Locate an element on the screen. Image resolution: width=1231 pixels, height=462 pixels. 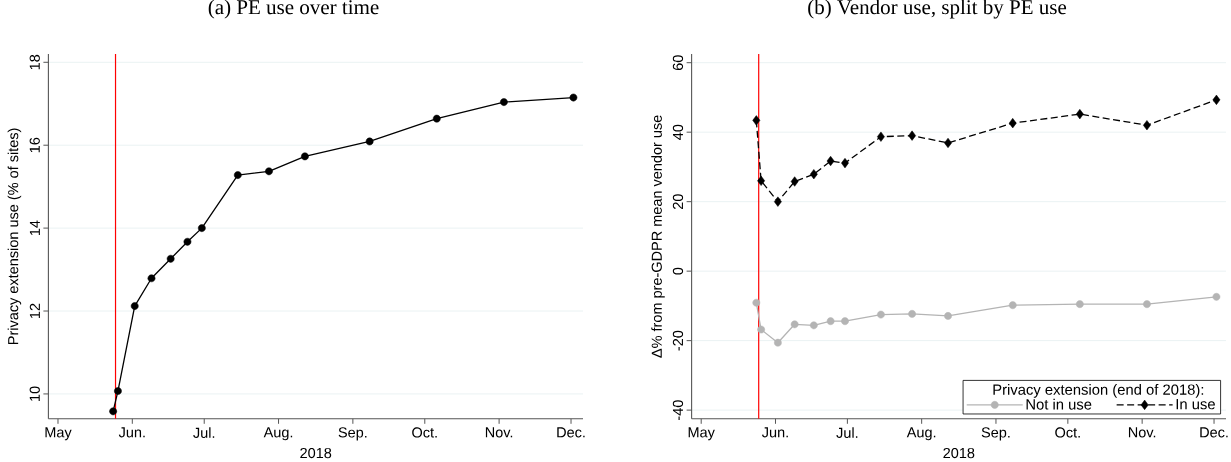
y-tick-label: 20 is located at coordinates (678, 201).